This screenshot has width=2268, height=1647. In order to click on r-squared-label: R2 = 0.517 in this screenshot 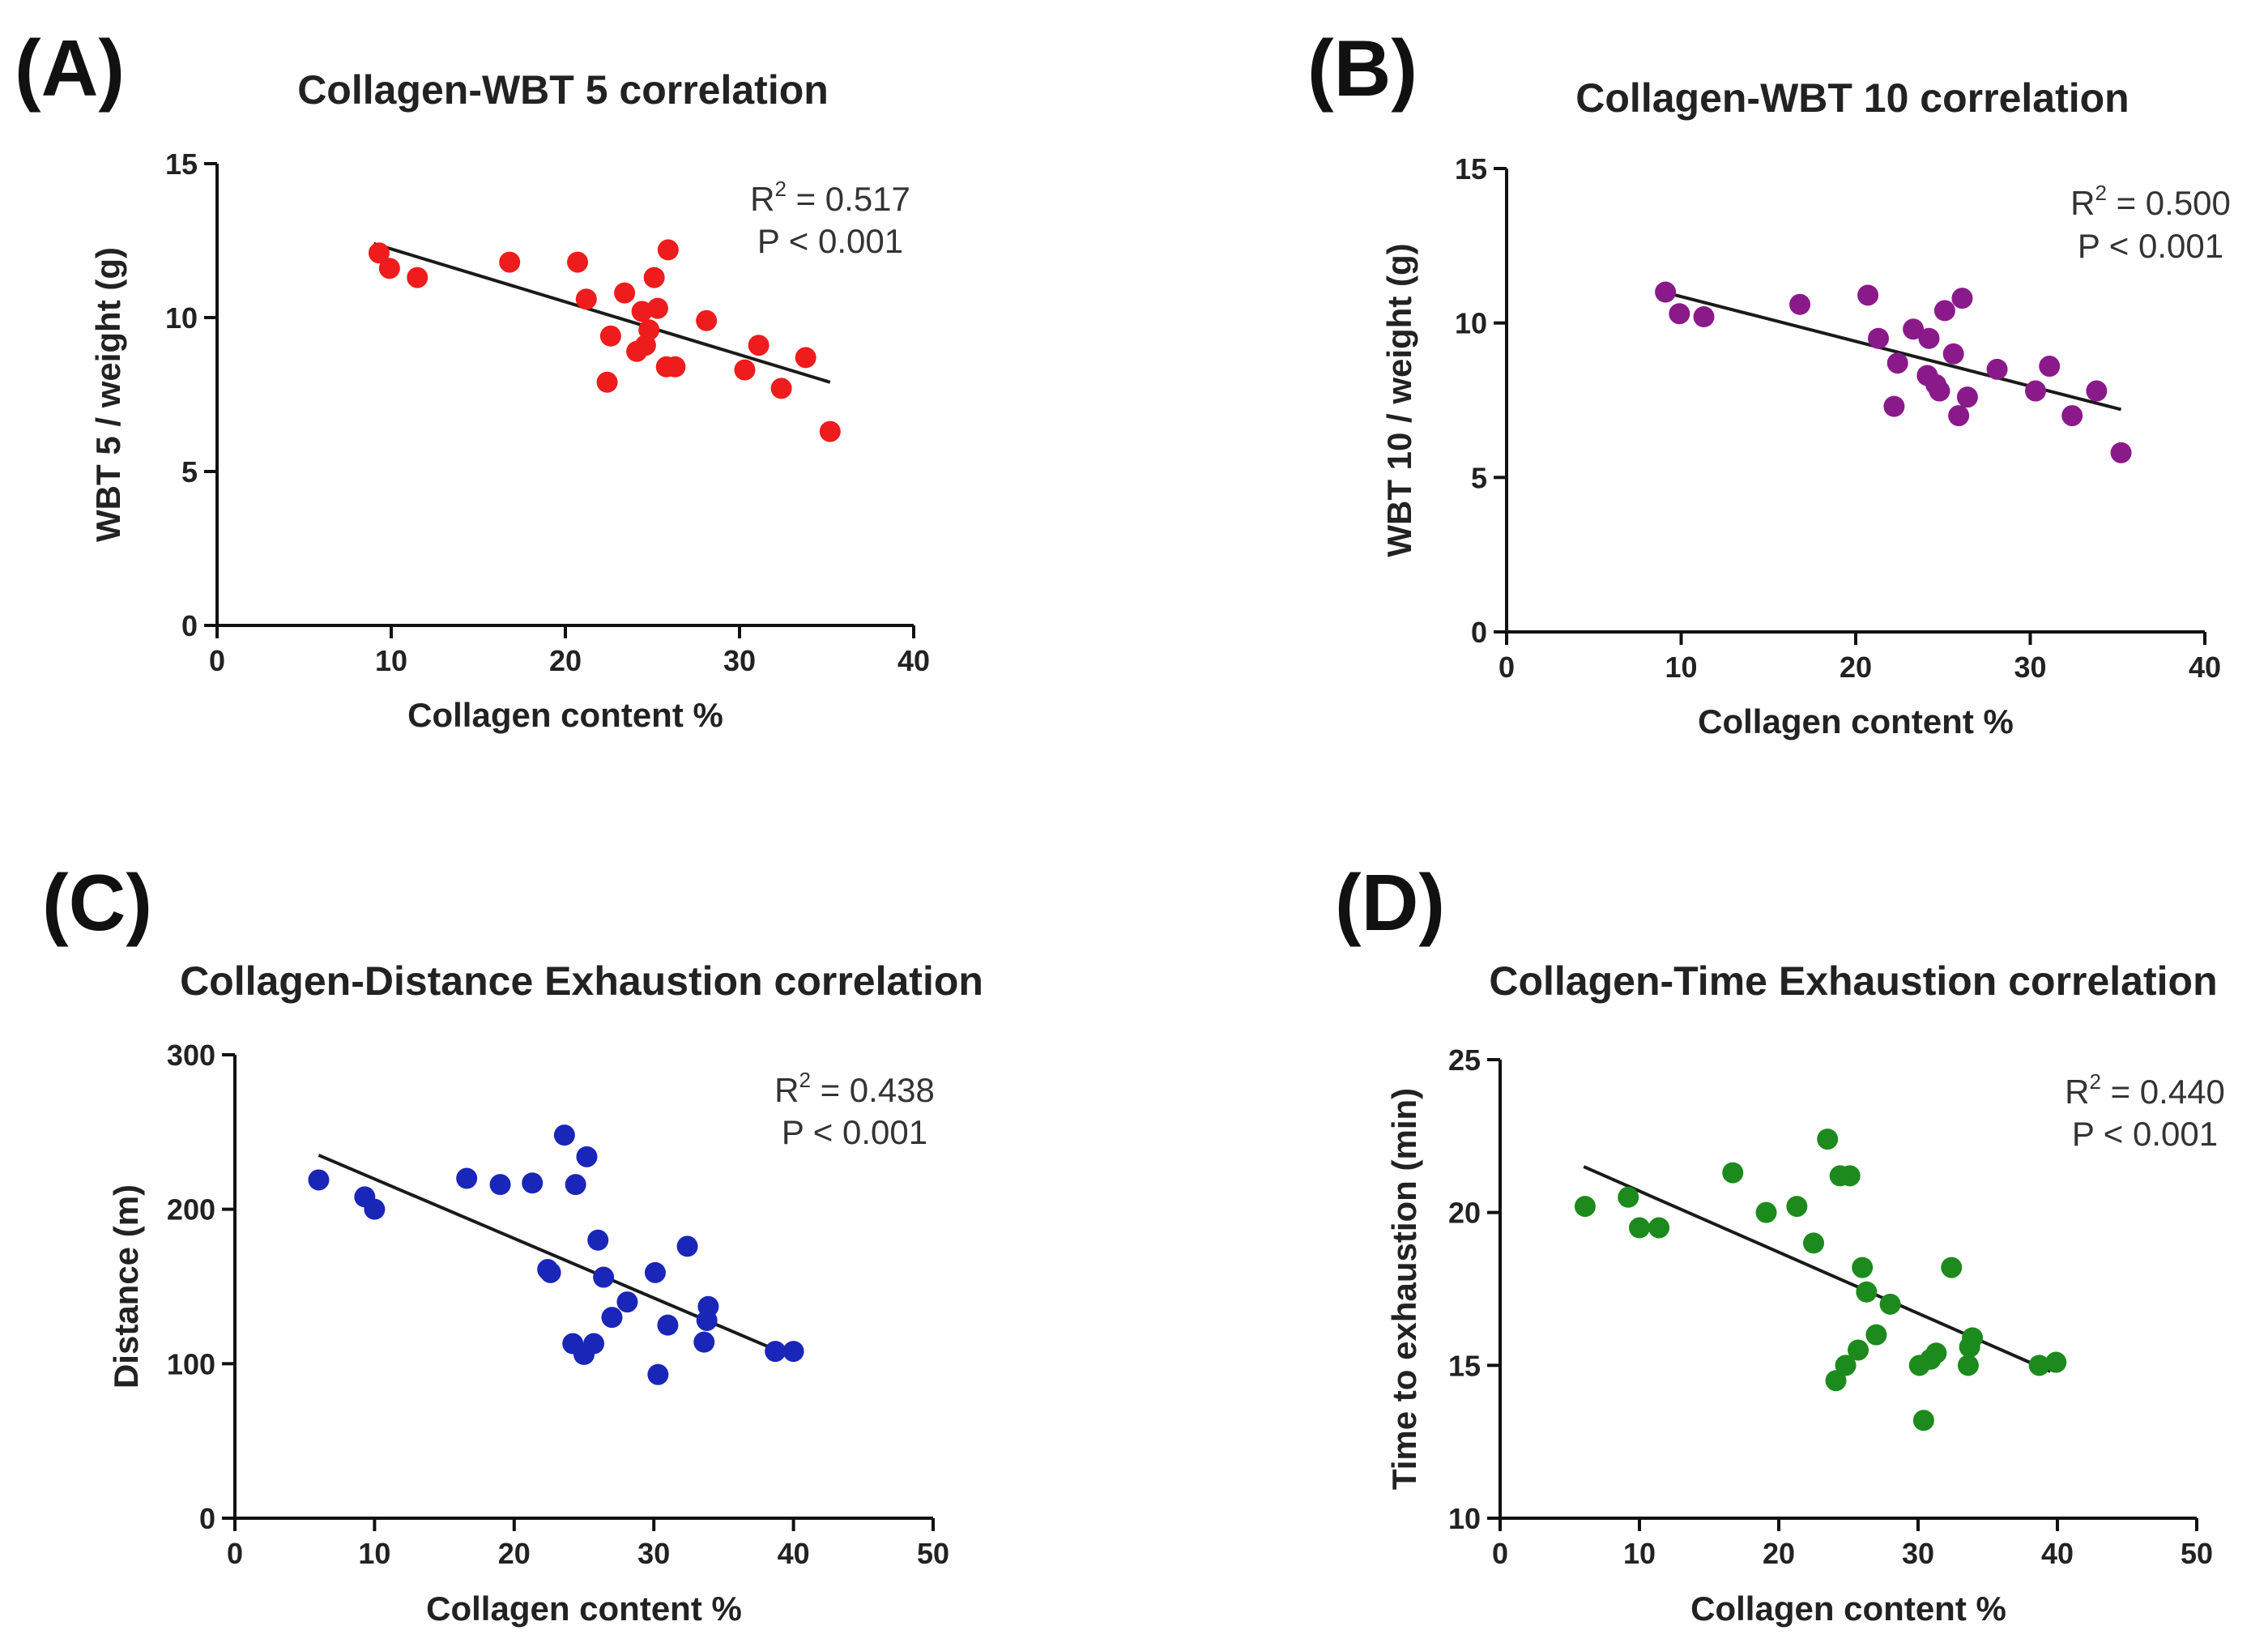, I will do `click(830, 197)`.